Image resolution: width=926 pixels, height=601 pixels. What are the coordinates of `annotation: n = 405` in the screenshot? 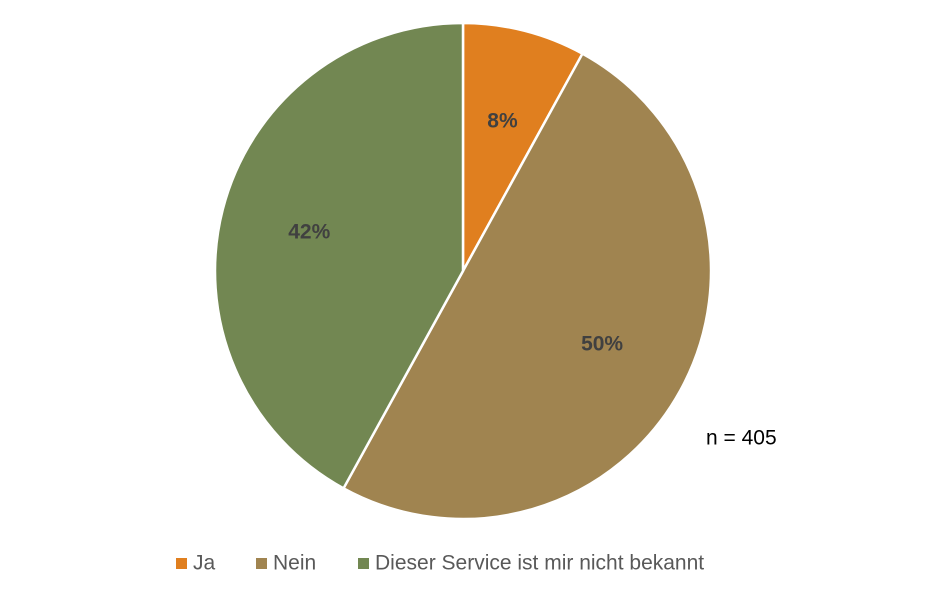 It's located at (741, 438).